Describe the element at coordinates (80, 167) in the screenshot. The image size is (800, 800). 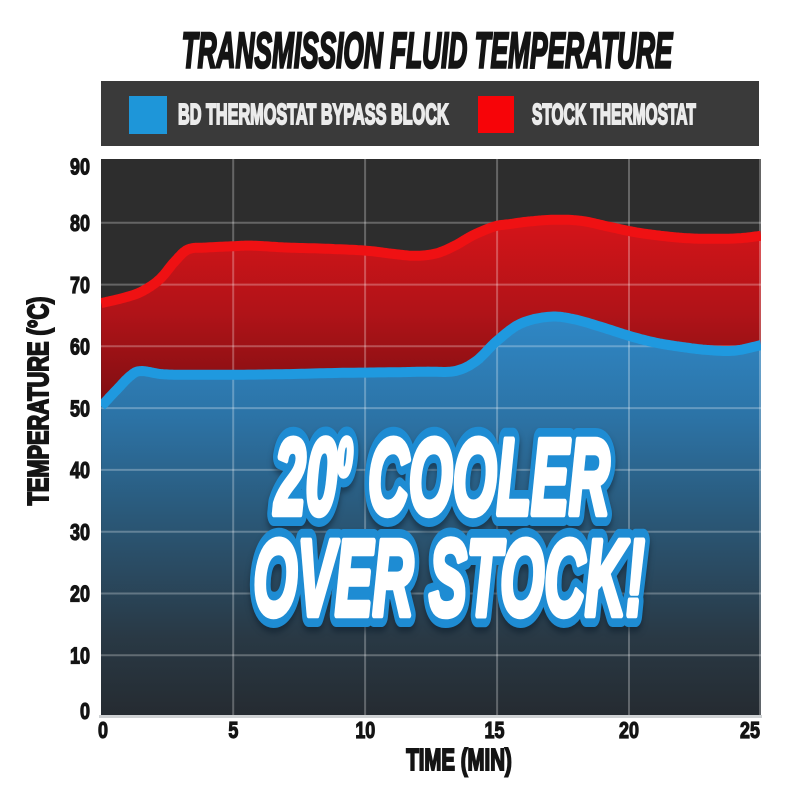
I see `svg-text: 90` at that location.